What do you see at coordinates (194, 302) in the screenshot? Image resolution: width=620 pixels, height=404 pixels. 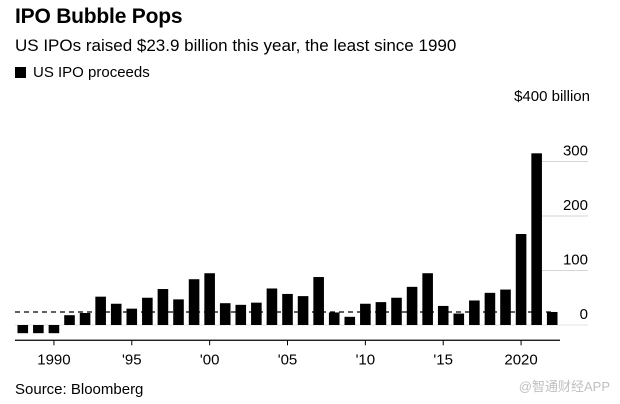 I see `bar-1999` at bounding box center [194, 302].